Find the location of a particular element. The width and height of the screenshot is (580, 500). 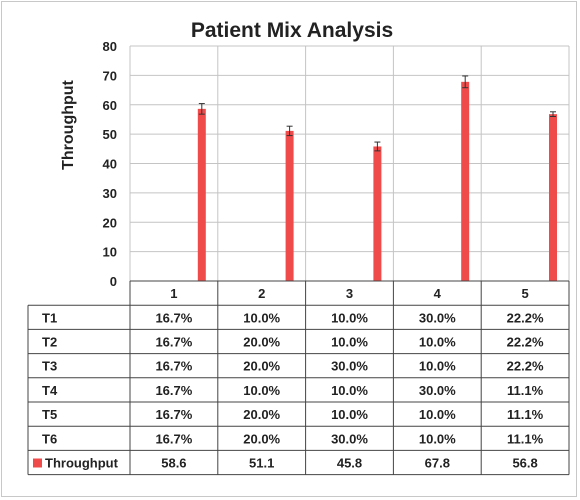

data-label: 67.8 is located at coordinates (437, 463).